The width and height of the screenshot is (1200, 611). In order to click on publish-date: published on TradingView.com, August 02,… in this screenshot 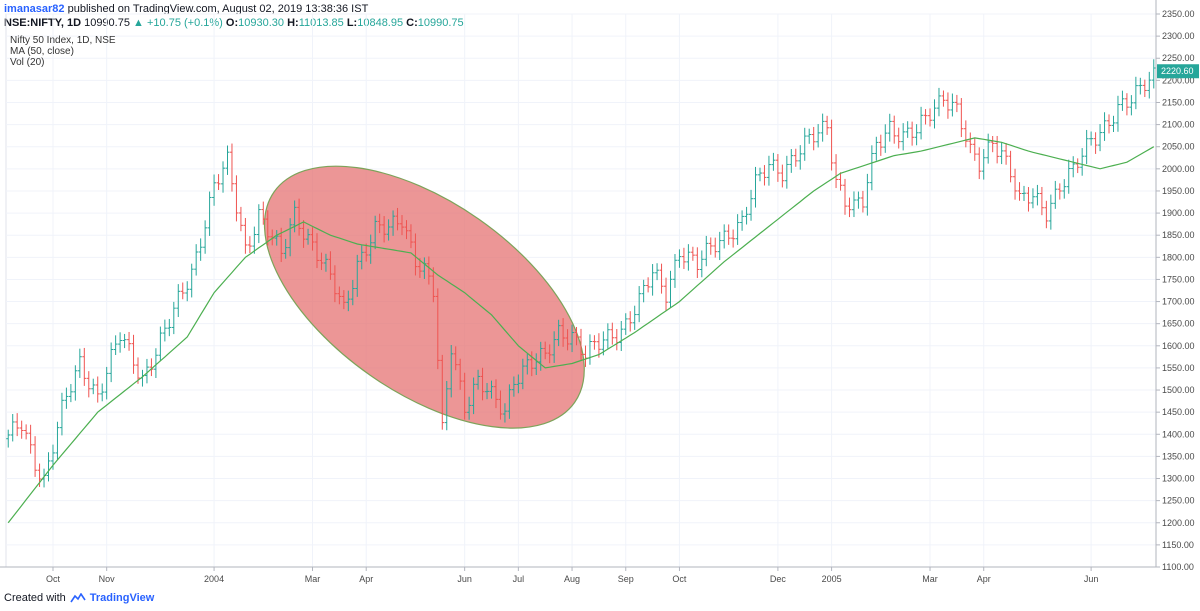, I will do `click(218, 9)`.